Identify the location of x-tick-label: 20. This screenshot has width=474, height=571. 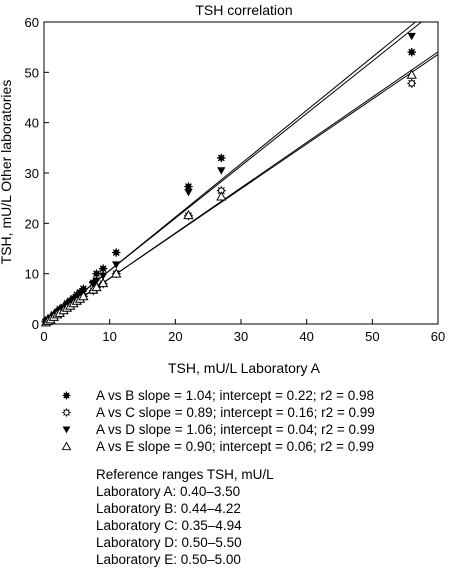
(175, 336).